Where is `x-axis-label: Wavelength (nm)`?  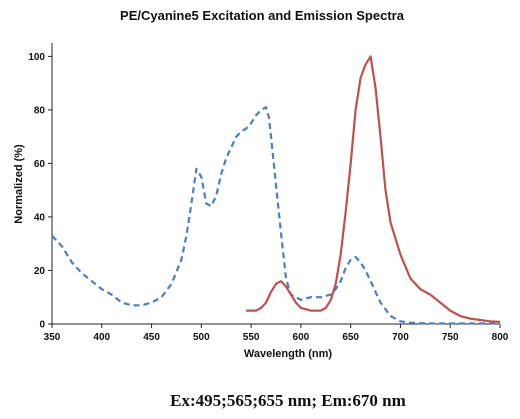 x-axis-label: Wavelength (nm) is located at coordinates (288, 354).